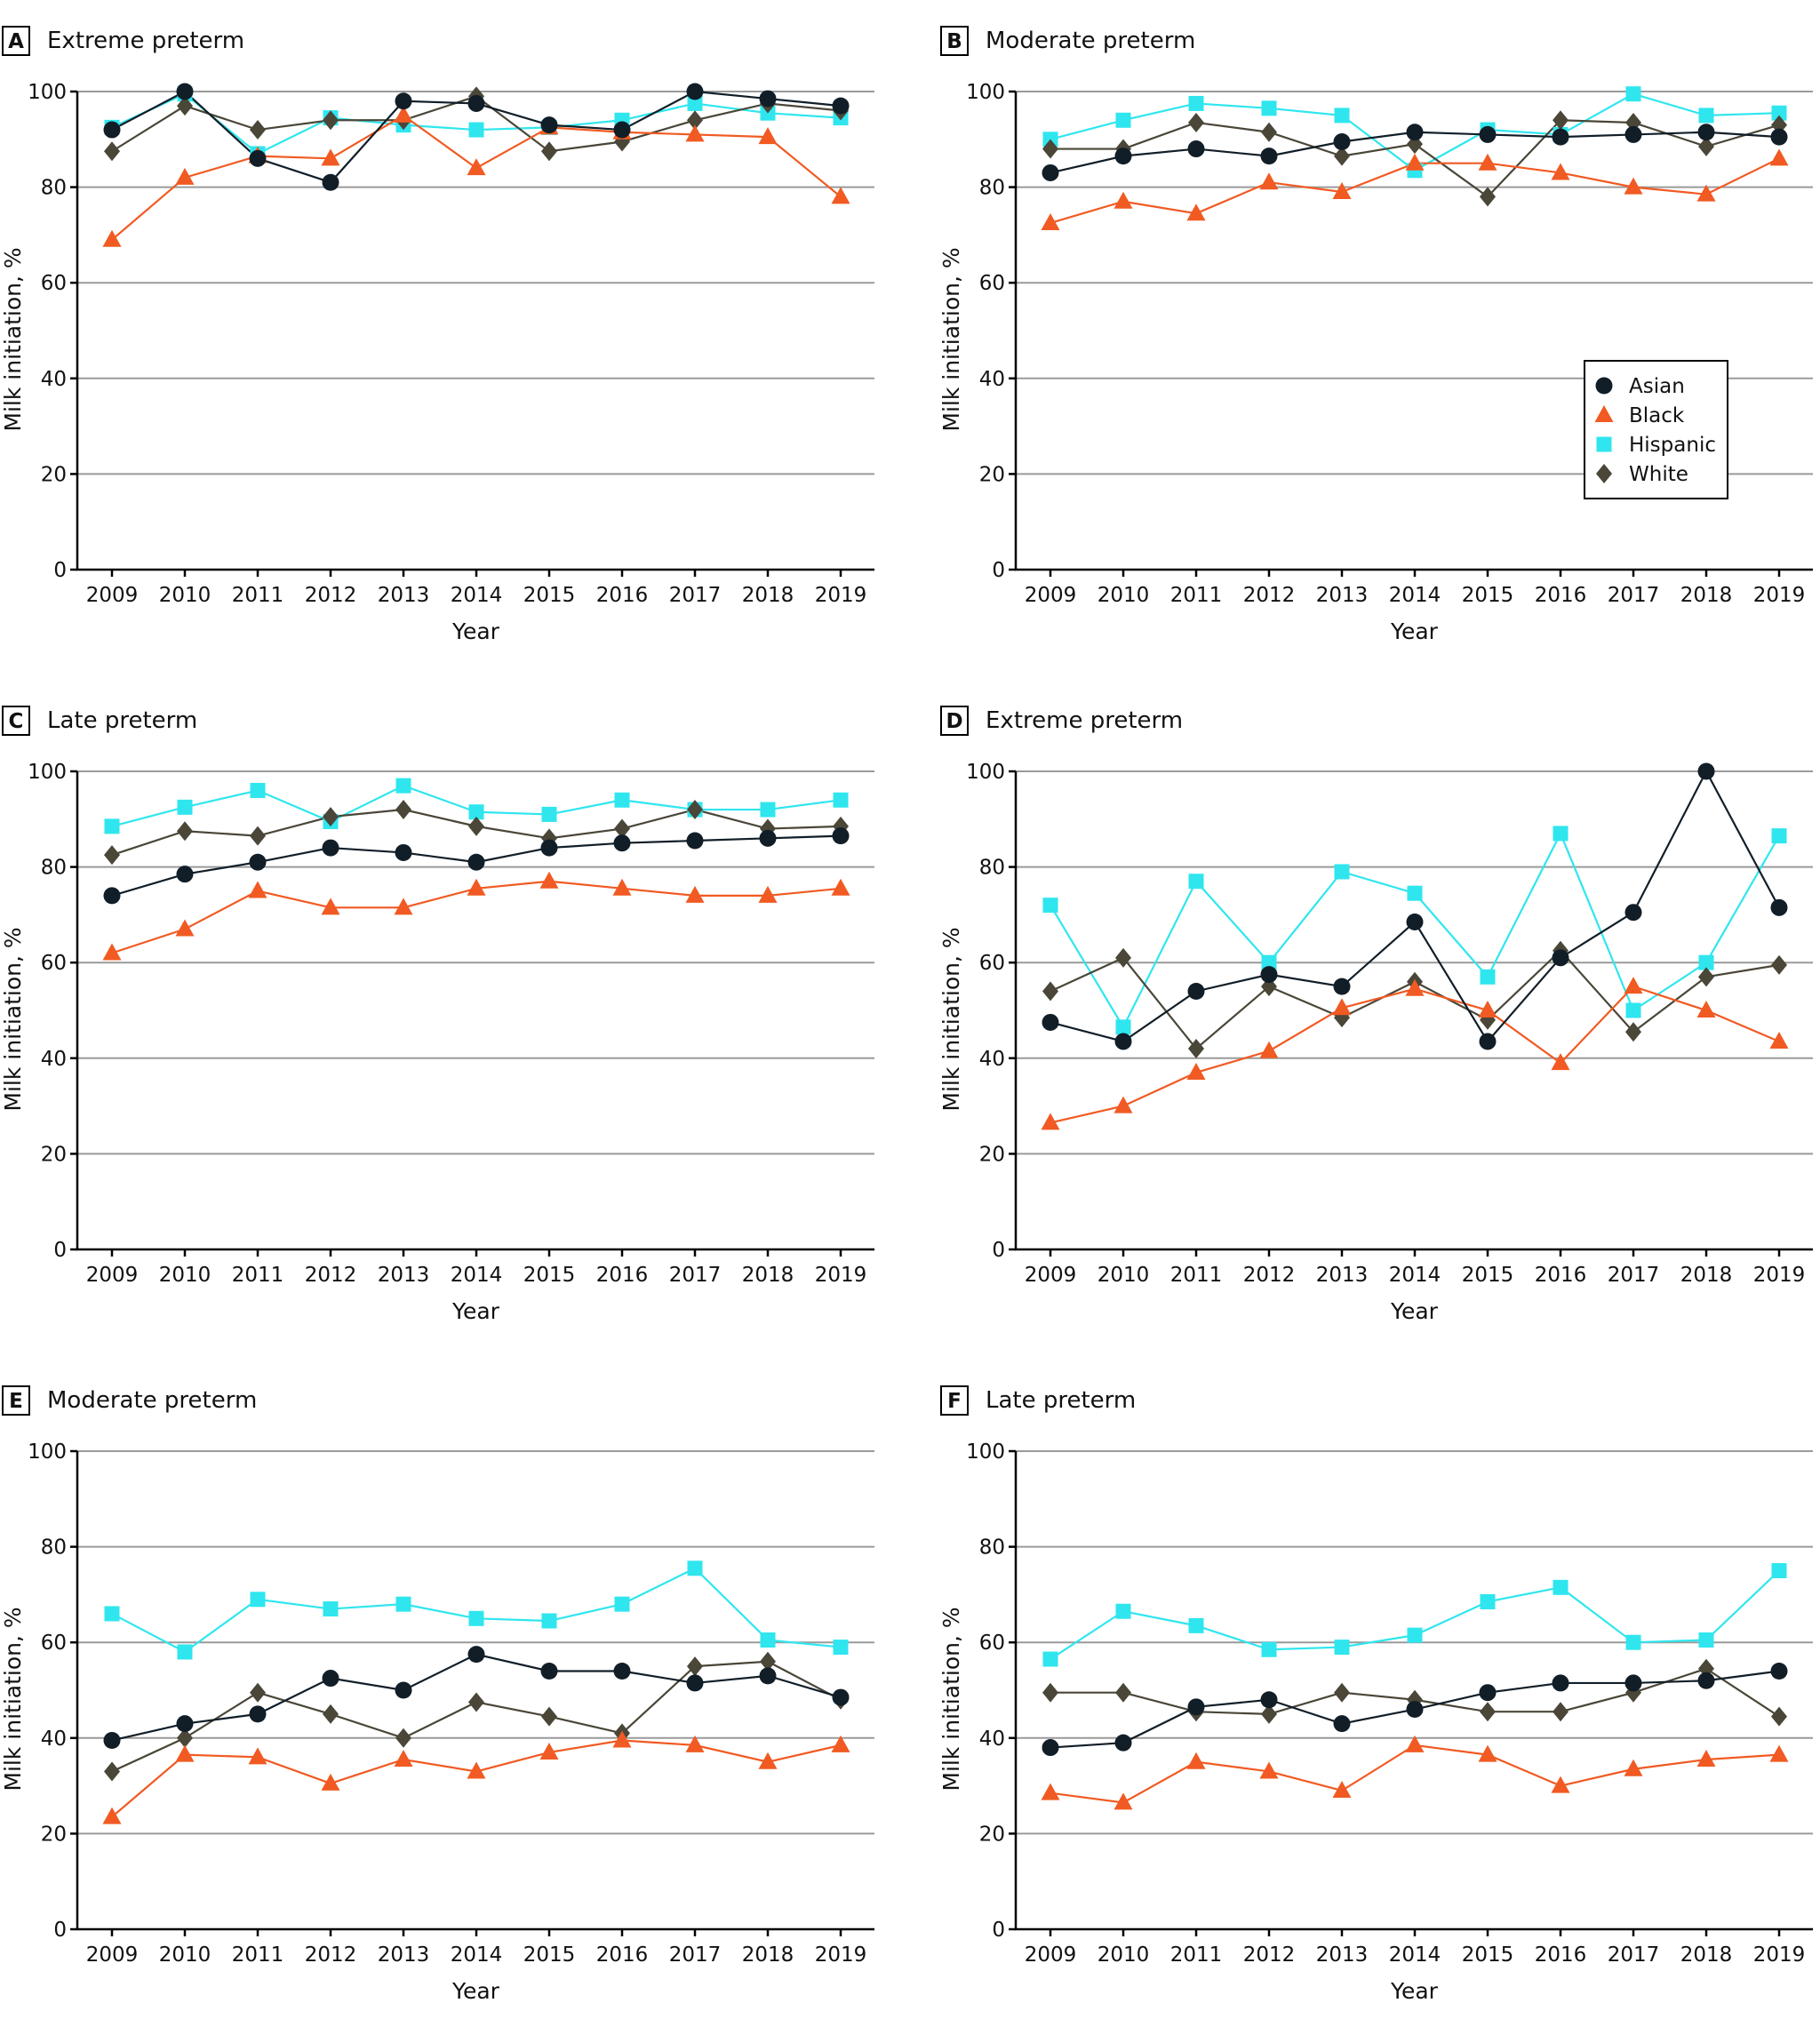 The height and width of the screenshot is (2019, 1820). Describe the element at coordinates (403, 1759) in the screenshot. I see `panel-e-black-point-2013` at that location.